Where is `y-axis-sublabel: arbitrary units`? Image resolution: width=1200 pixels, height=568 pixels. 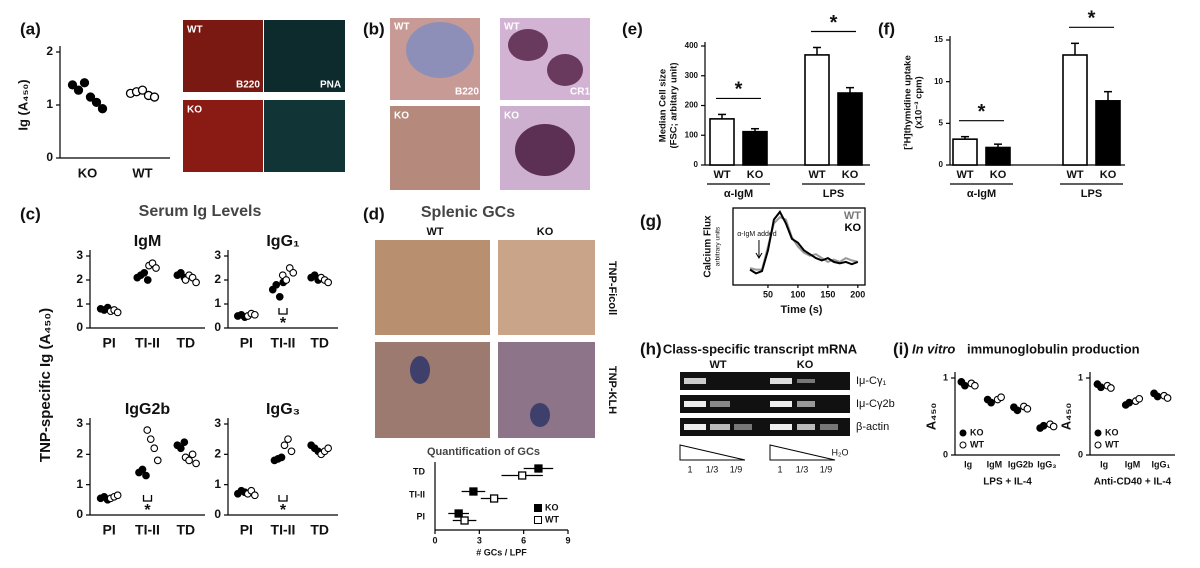 y-axis-sublabel: arbitrary units is located at coordinates (718, 246).